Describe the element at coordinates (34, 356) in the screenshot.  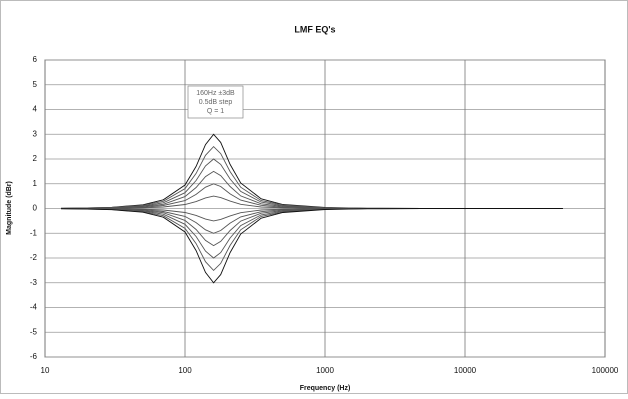
I see `y-tick-label: -6` at that location.